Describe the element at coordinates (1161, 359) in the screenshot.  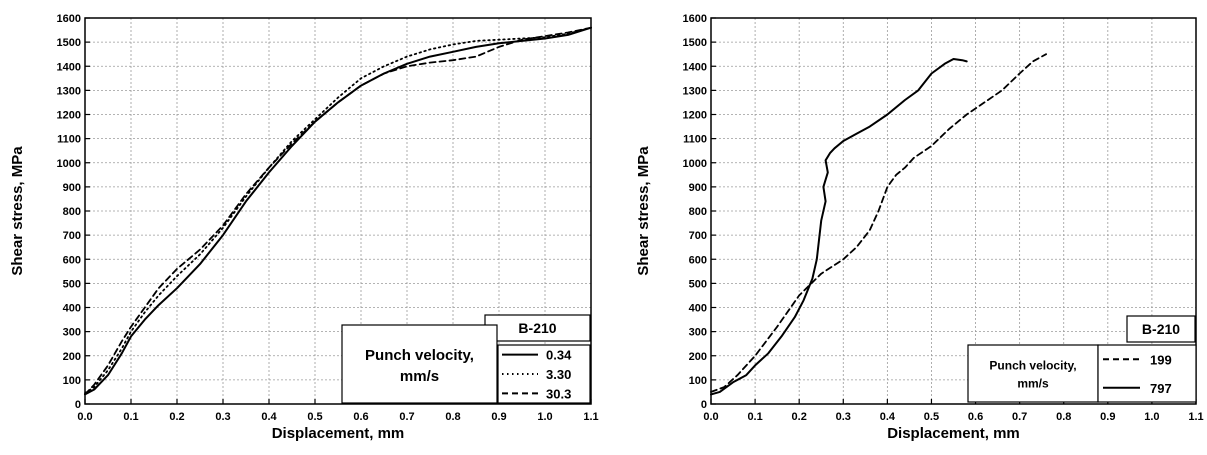
I see `legend-entry-199: 199` at that location.